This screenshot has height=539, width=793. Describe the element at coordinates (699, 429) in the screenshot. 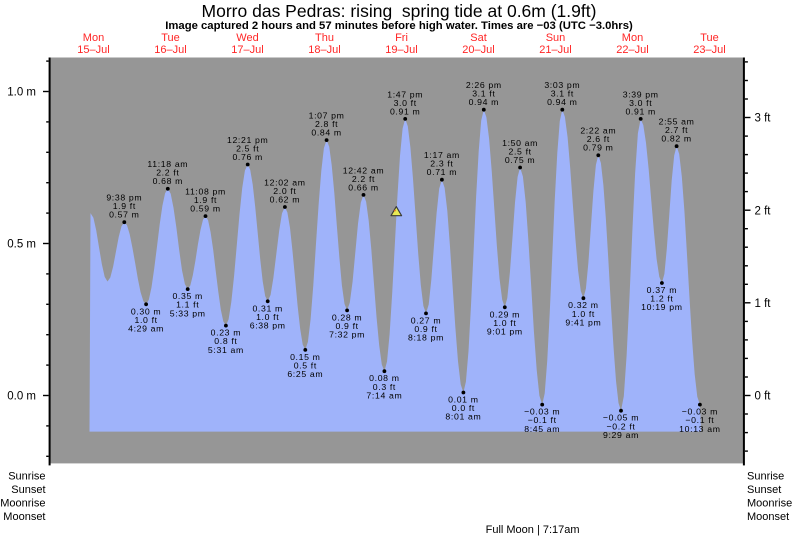

I see `svg-text: 10:13 am` at that location.